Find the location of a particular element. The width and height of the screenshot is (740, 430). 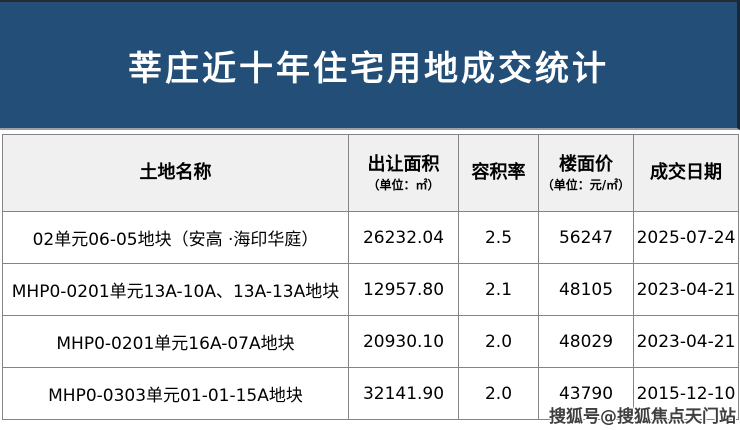

column-unit: （单位：元/㎡） is located at coordinates (586, 185).